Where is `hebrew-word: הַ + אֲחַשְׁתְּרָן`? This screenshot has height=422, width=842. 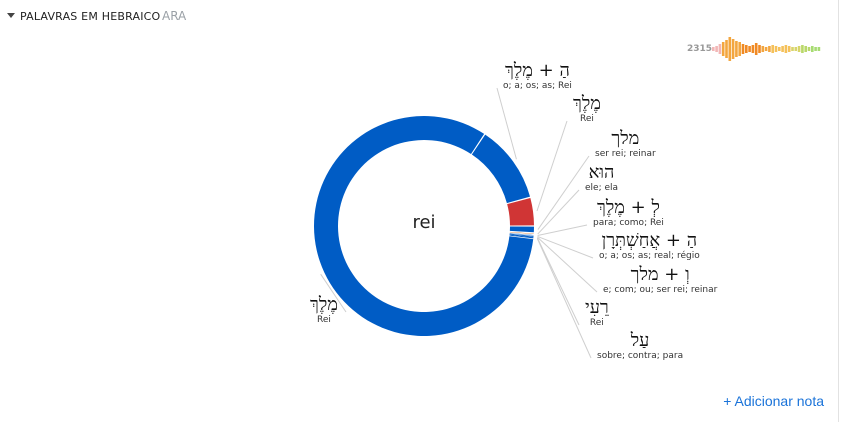 hebrew-word: הַ + אֲחַשְׁתְּרָן is located at coordinates (649, 240).